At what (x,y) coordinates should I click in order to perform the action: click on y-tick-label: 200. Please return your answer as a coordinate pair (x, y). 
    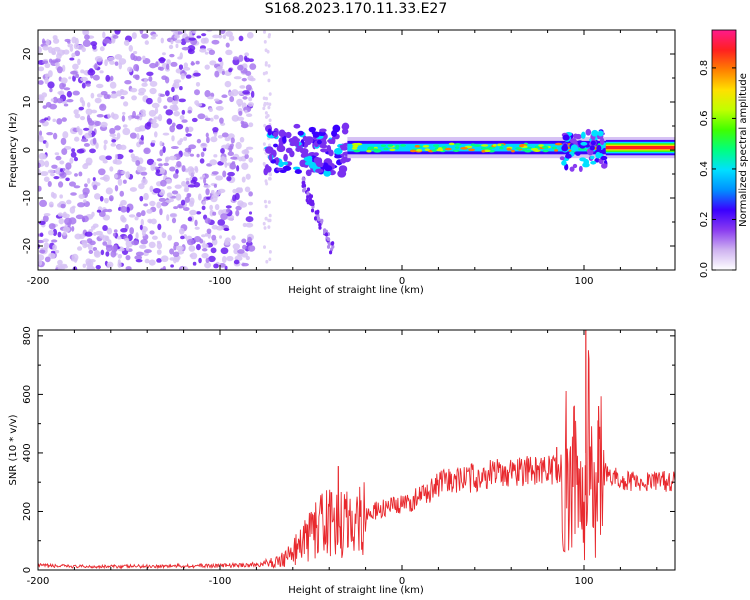
    Looking at the image, I should click on (27, 511).